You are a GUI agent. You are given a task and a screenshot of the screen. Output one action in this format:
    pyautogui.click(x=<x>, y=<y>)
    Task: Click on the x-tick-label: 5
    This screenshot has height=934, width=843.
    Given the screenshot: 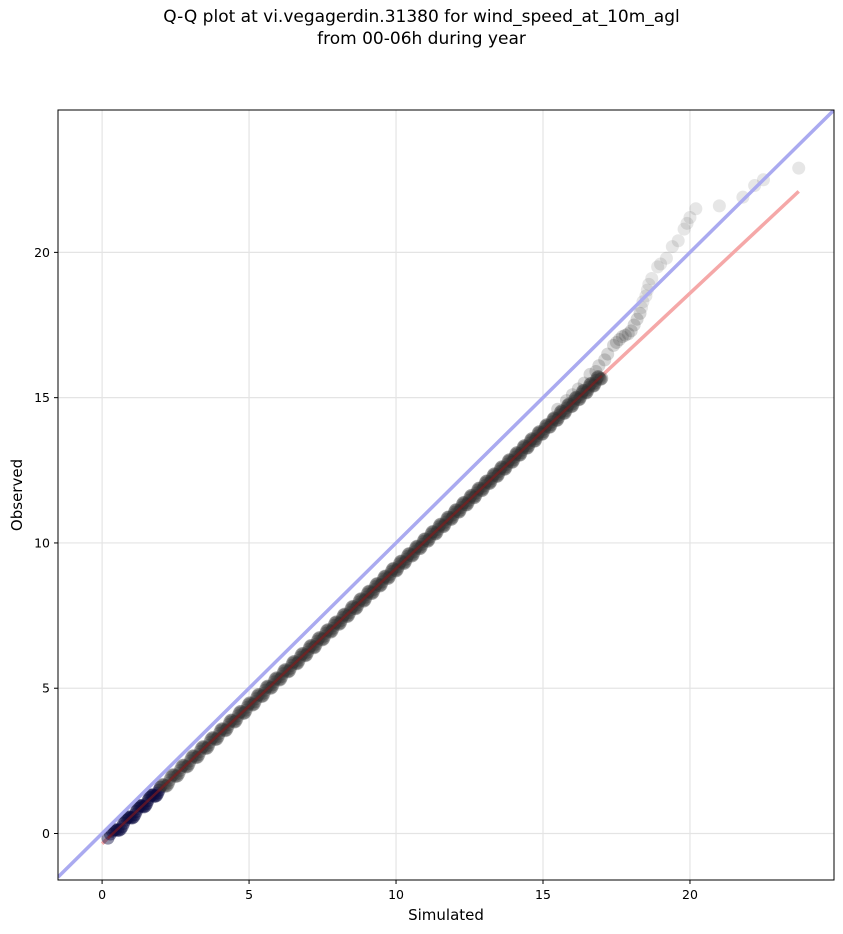 What is the action you would take?
    pyautogui.click(x=249, y=894)
    